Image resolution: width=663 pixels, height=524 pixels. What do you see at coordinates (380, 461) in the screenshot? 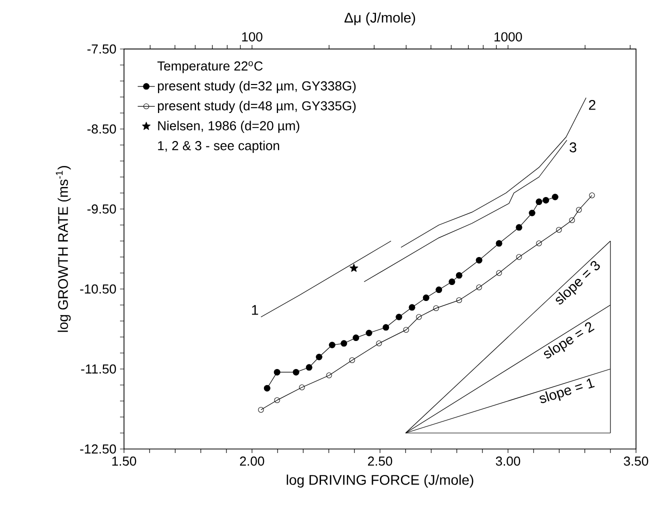
I see `x-tick-label: 2.50` at bounding box center [380, 461].